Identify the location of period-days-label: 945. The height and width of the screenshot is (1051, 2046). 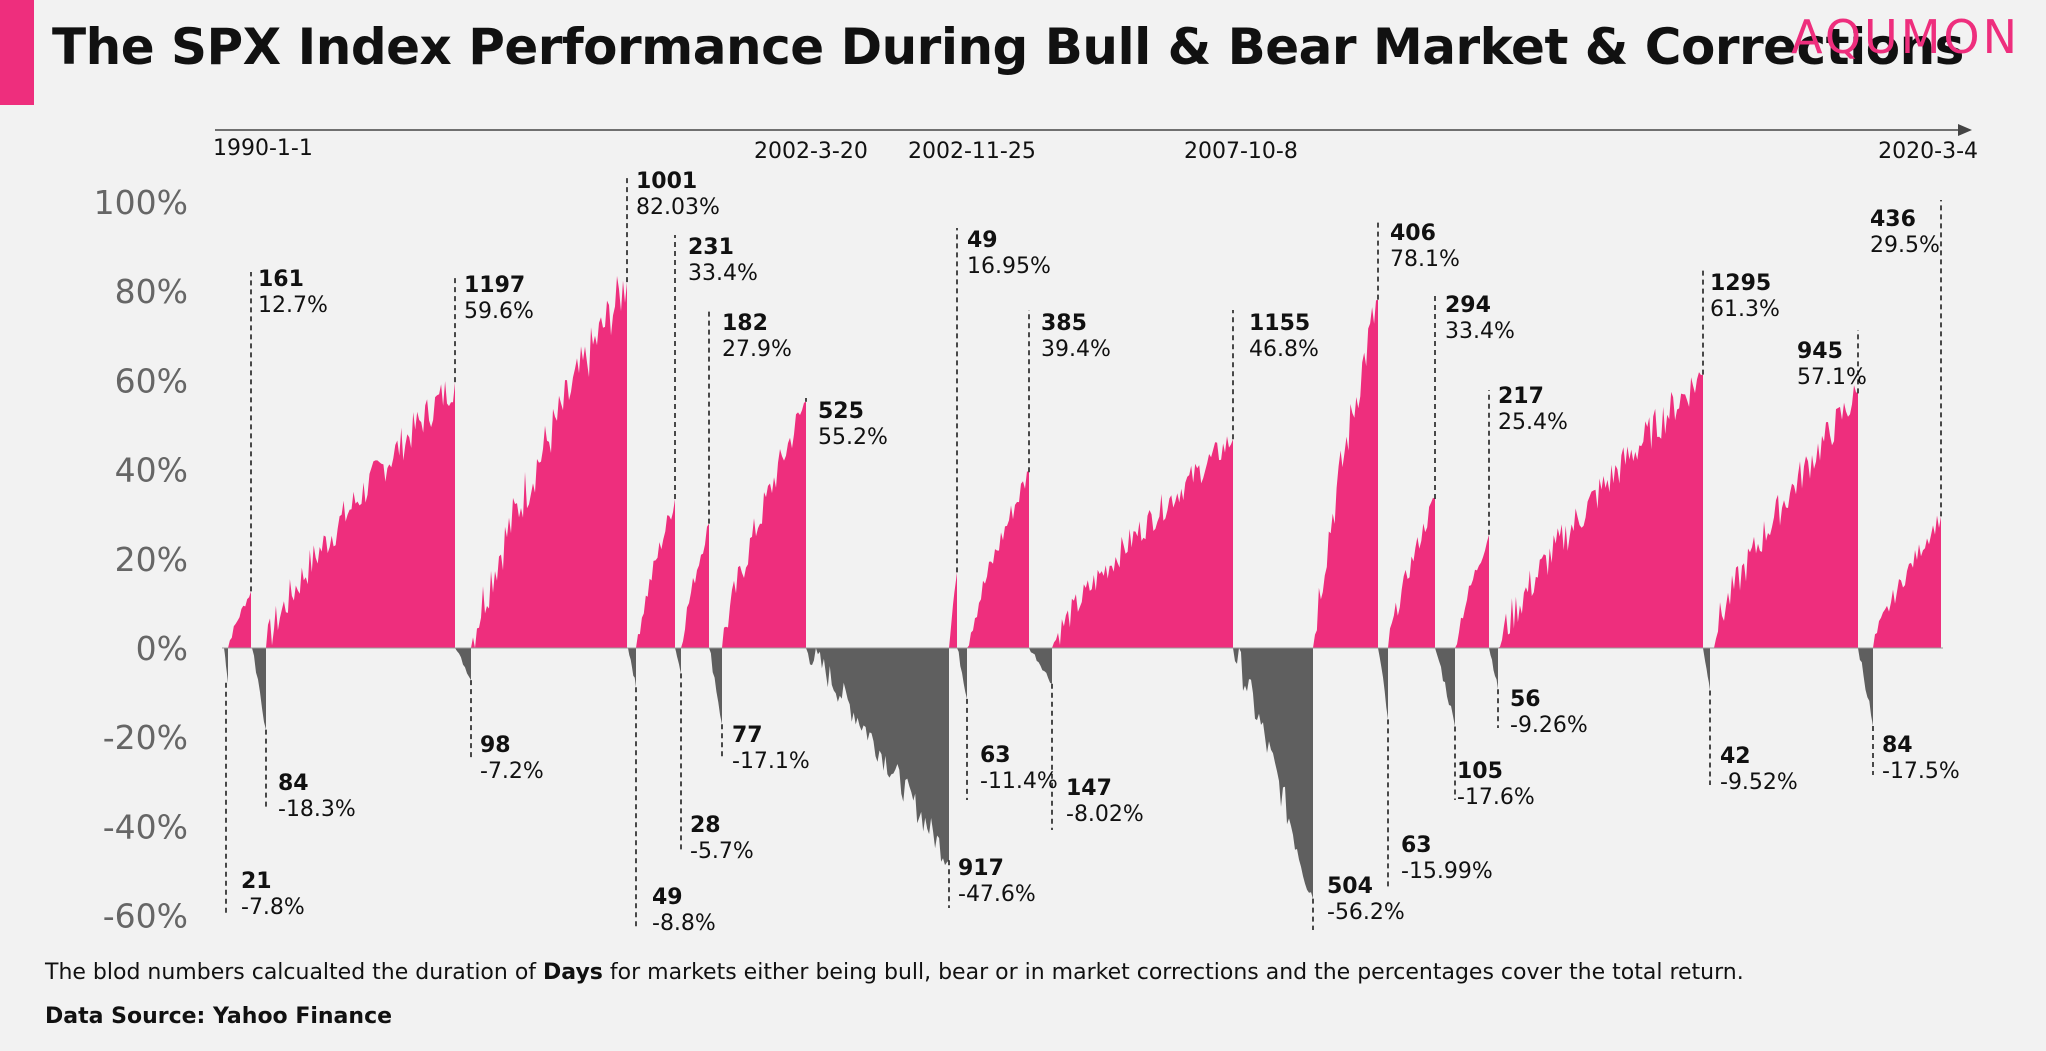
(1820, 351).